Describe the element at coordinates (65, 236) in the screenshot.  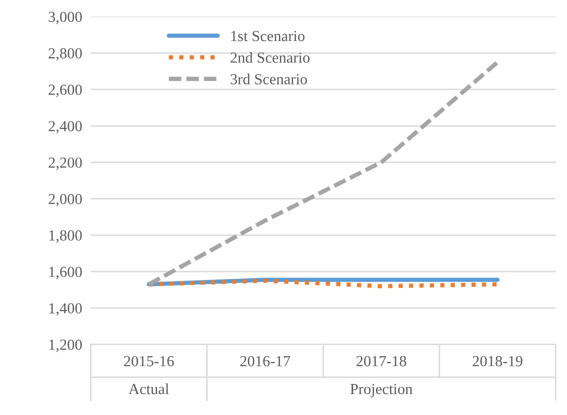
I see `y-tick-label: 1,800` at that location.